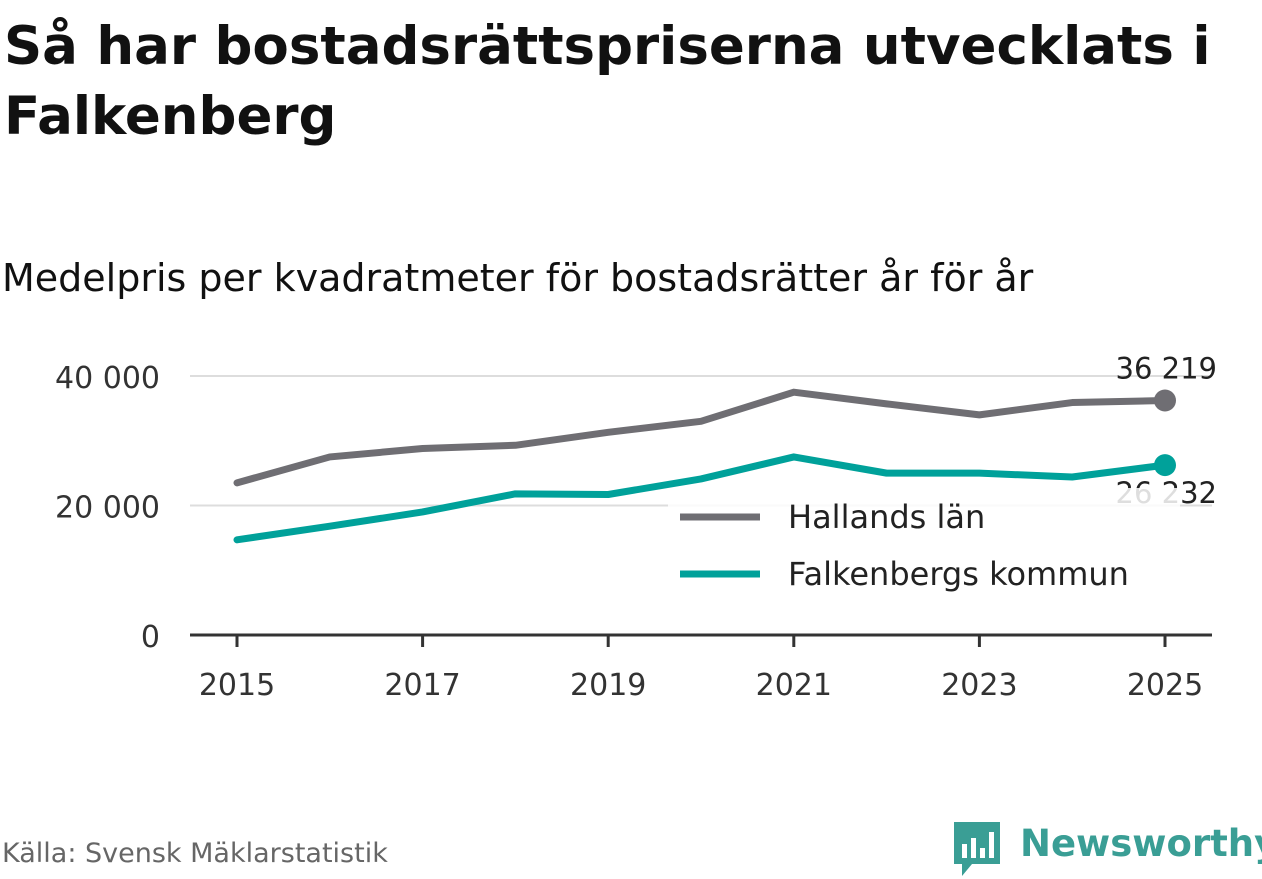 The image size is (1262, 879). Describe the element at coordinates (977, 849) in the screenshot. I see `bar-chart-bubble-icon` at that location.